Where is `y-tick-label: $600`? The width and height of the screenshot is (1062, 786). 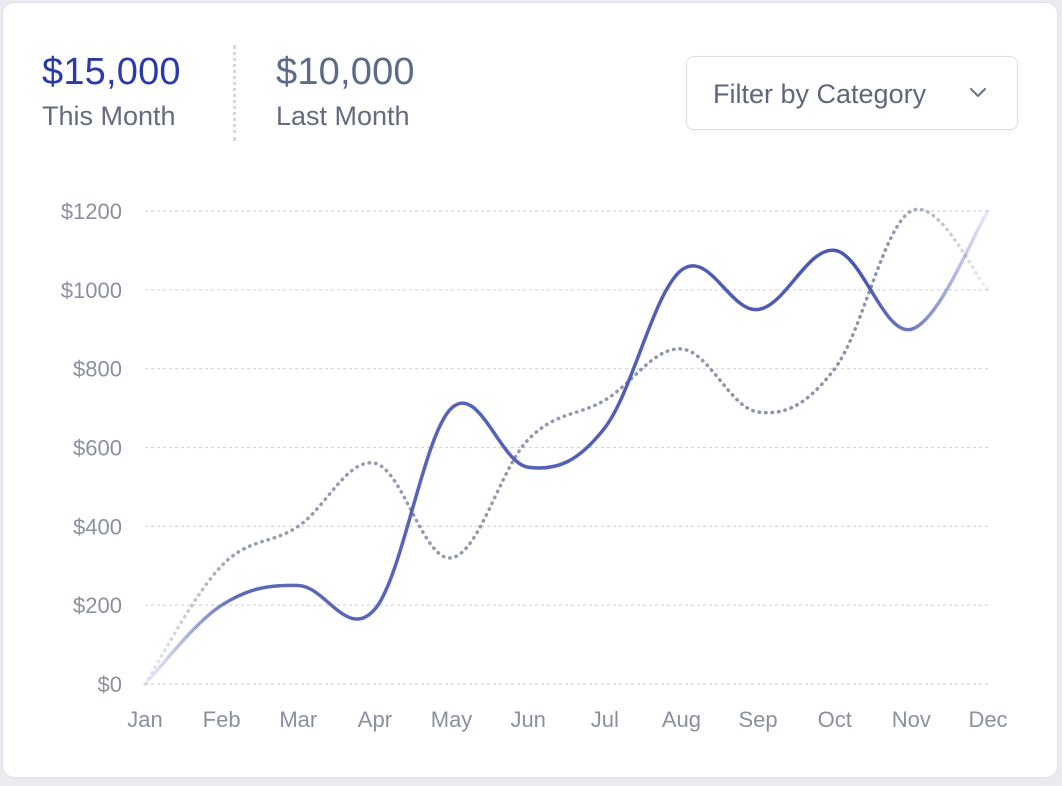 y-tick-label: $600 is located at coordinates (97, 448).